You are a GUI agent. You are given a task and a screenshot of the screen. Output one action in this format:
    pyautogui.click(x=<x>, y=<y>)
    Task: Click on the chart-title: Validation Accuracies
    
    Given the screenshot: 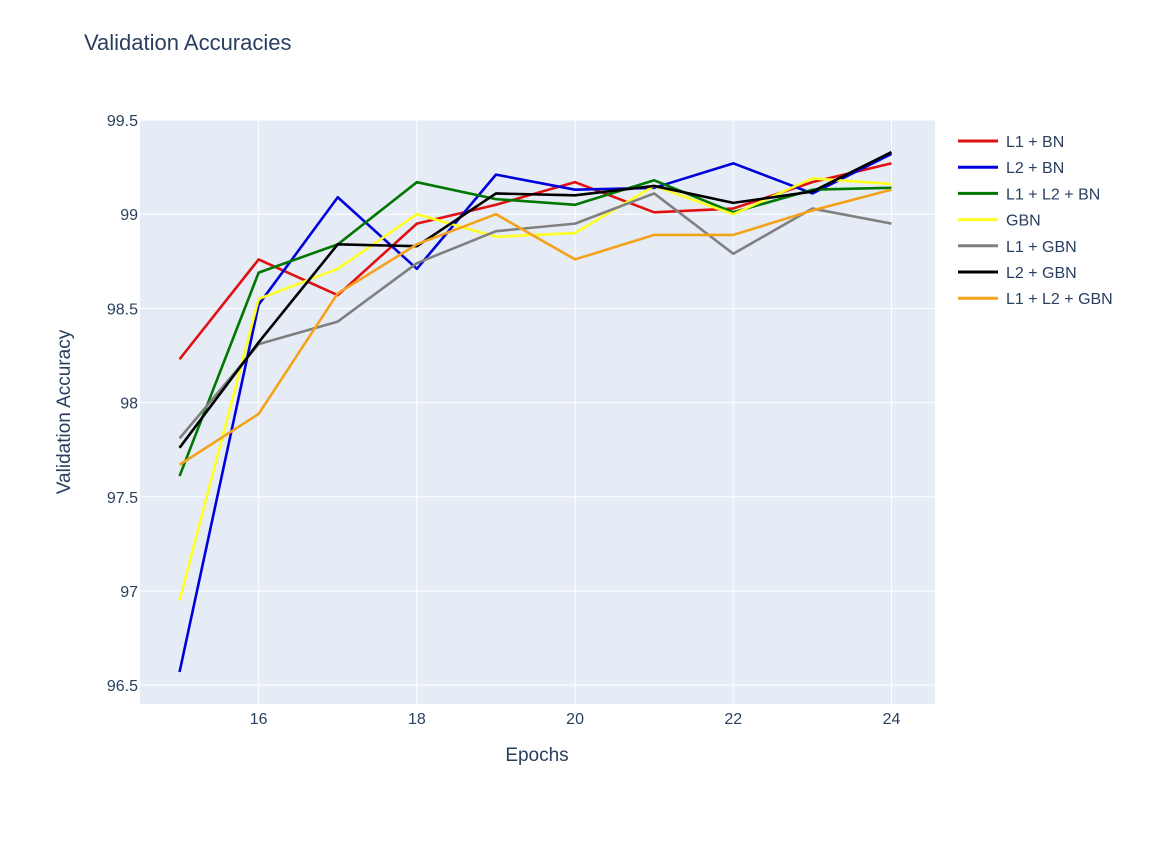 What is the action you would take?
    pyautogui.click(x=188, y=42)
    